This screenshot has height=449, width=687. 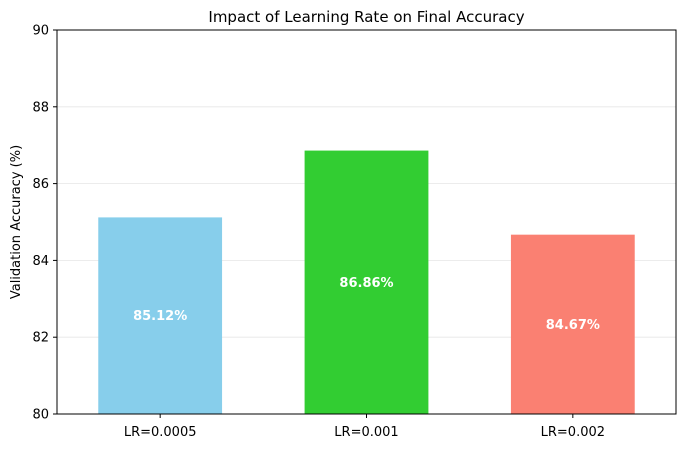 I want to click on y-tick-label: 86, so click(x=40, y=184).